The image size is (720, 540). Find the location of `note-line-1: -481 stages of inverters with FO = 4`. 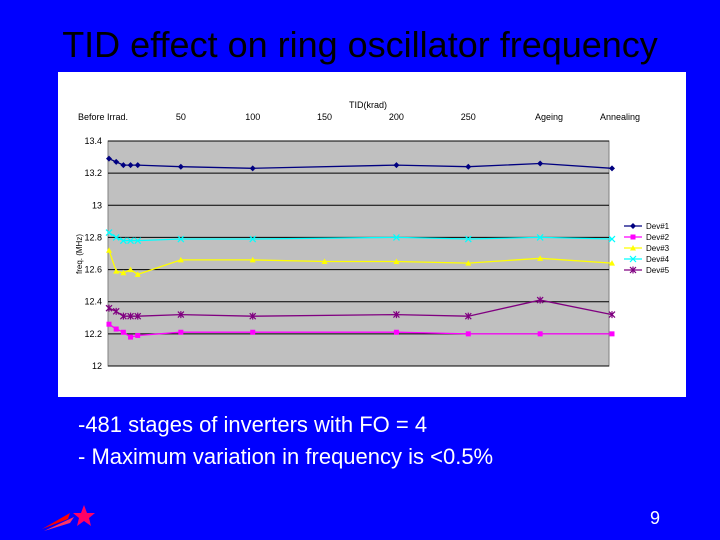

note-line-1: -481 stages of inverters with FO = 4 is located at coordinates (253, 424).